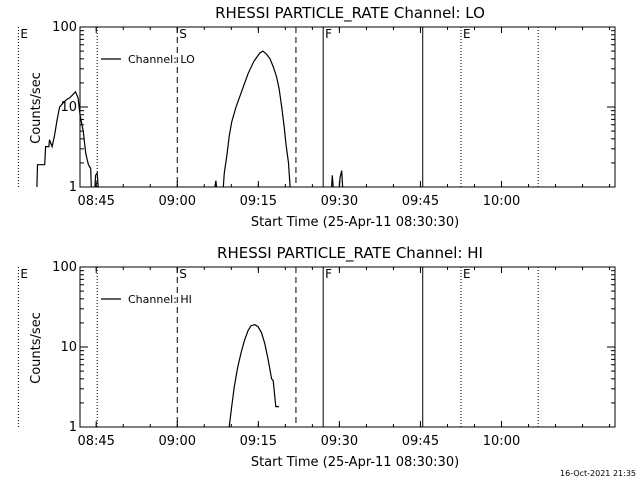 The width and height of the screenshot is (640, 480). What do you see at coordinates (501, 201) in the screenshot?
I see `lo-x-tick-label-5: 10:00` at bounding box center [501, 201].